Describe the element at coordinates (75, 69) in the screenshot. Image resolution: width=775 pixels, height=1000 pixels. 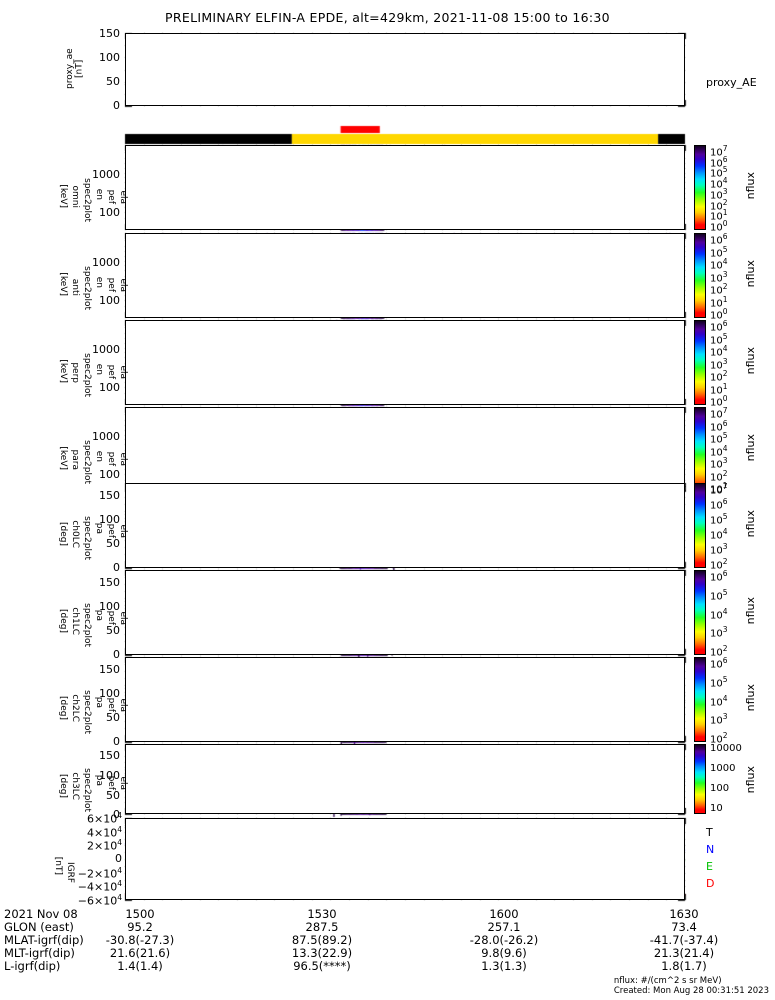
I see `panel-proxy-ae-ylabel: proxy_ae [nT]` at that location.